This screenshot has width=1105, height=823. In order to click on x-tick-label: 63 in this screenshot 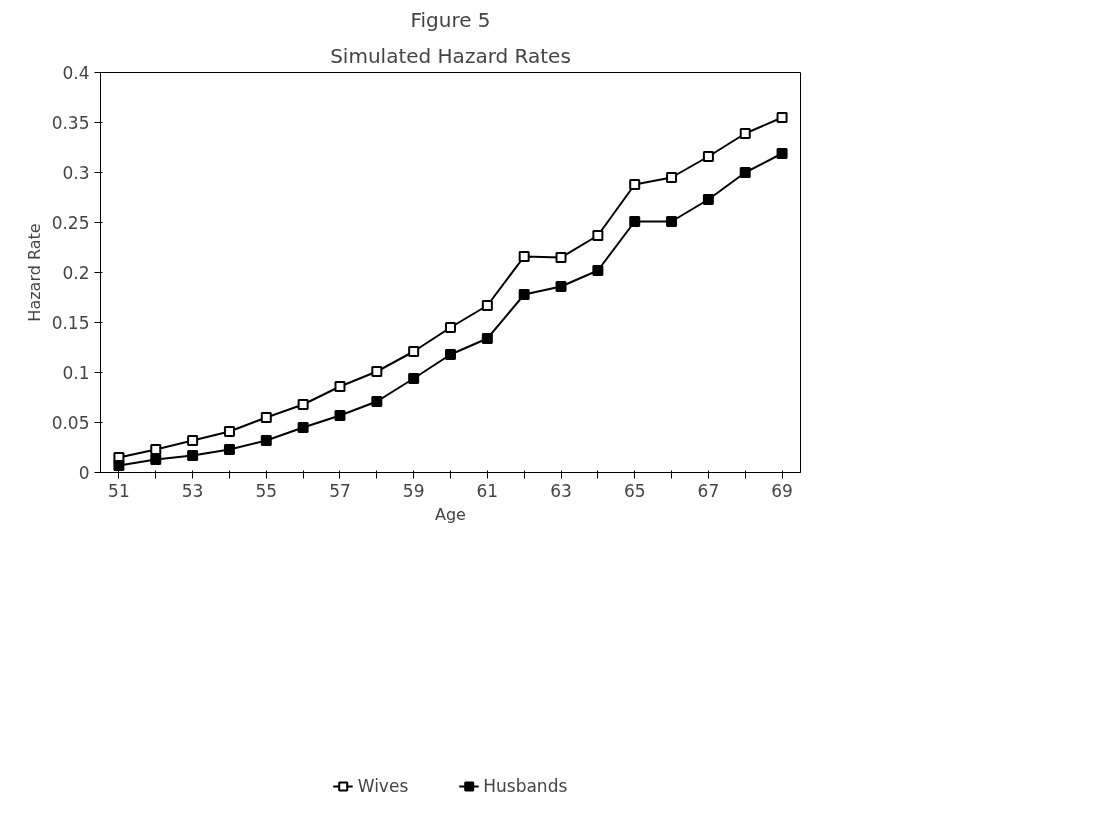, I will do `click(561, 490)`.